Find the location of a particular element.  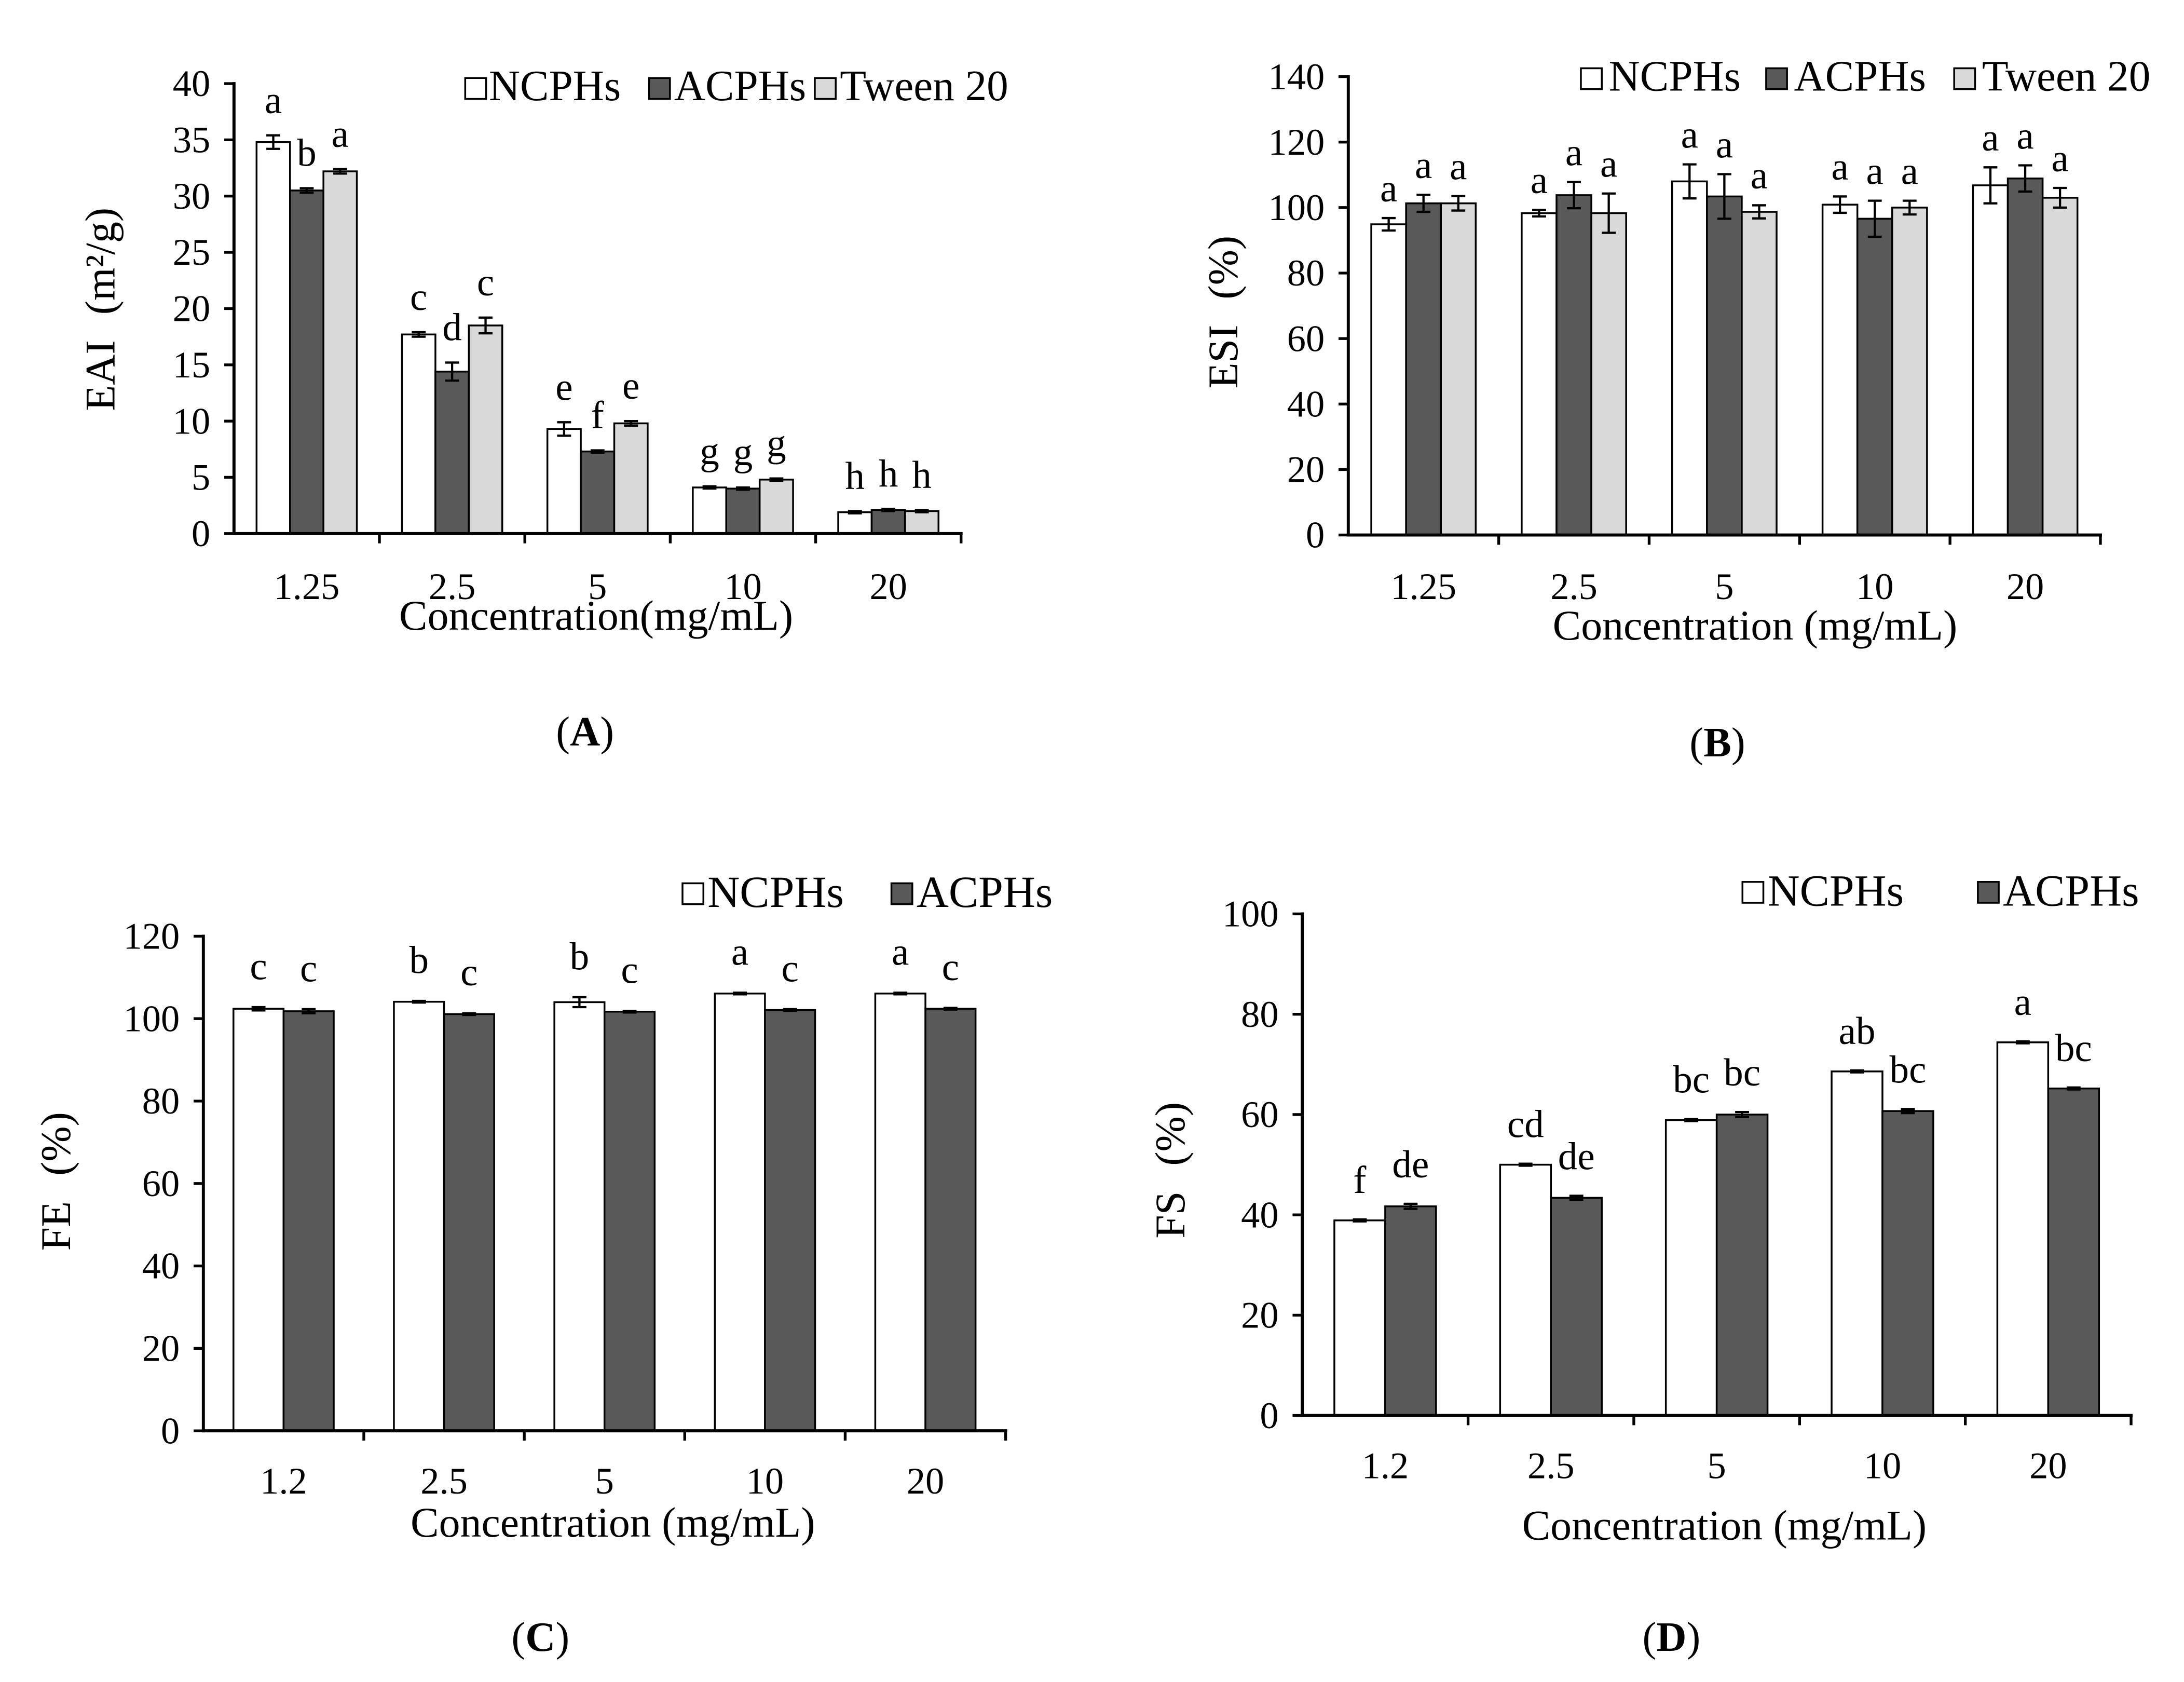

significance-letter-tween-20-10: g is located at coordinates (776, 443).